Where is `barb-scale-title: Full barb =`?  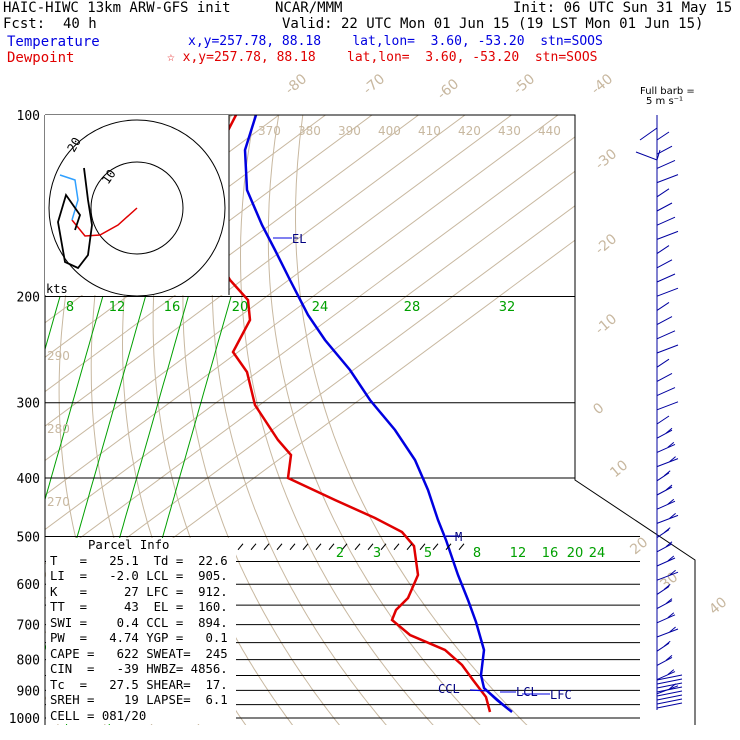 barb-scale-title: Full barb = is located at coordinates (667, 91).